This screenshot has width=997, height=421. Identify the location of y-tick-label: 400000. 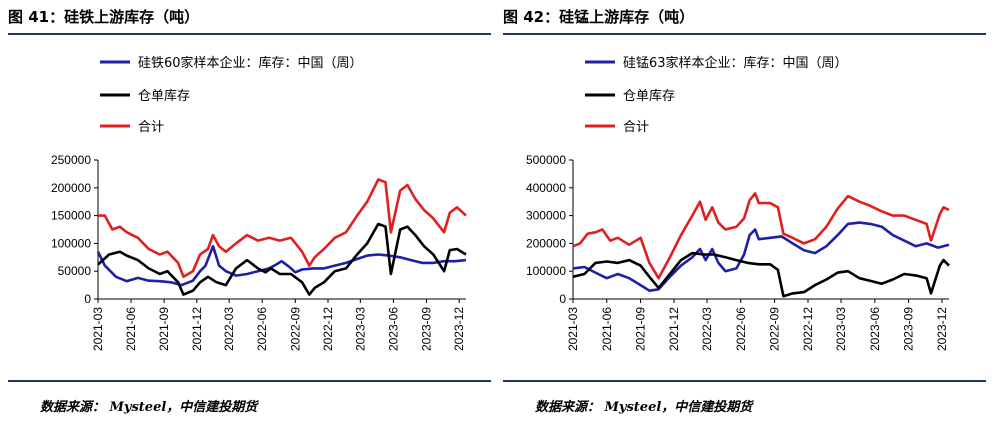
(546, 188).